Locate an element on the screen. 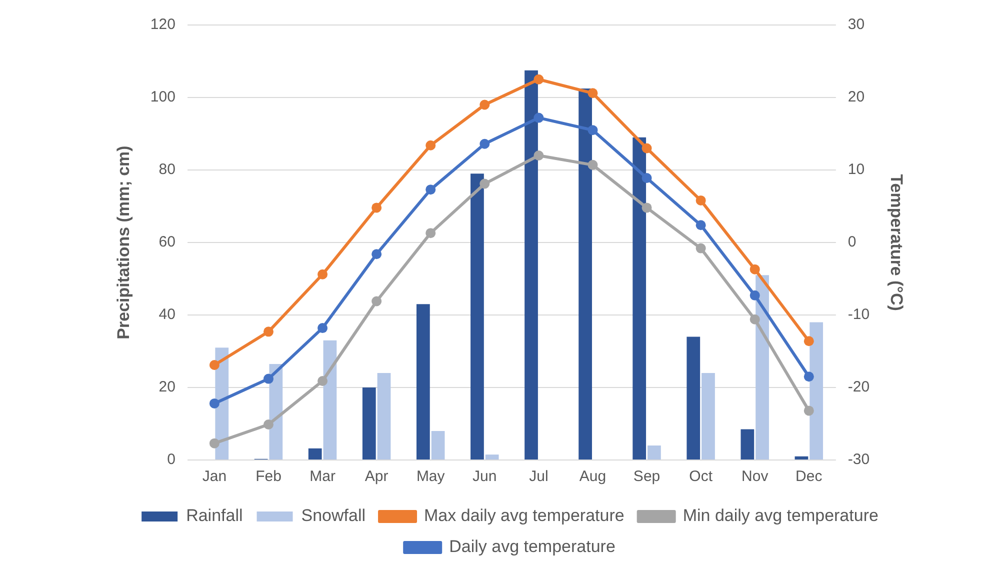  y-tick-label: 40 is located at coordinates (167, 315).